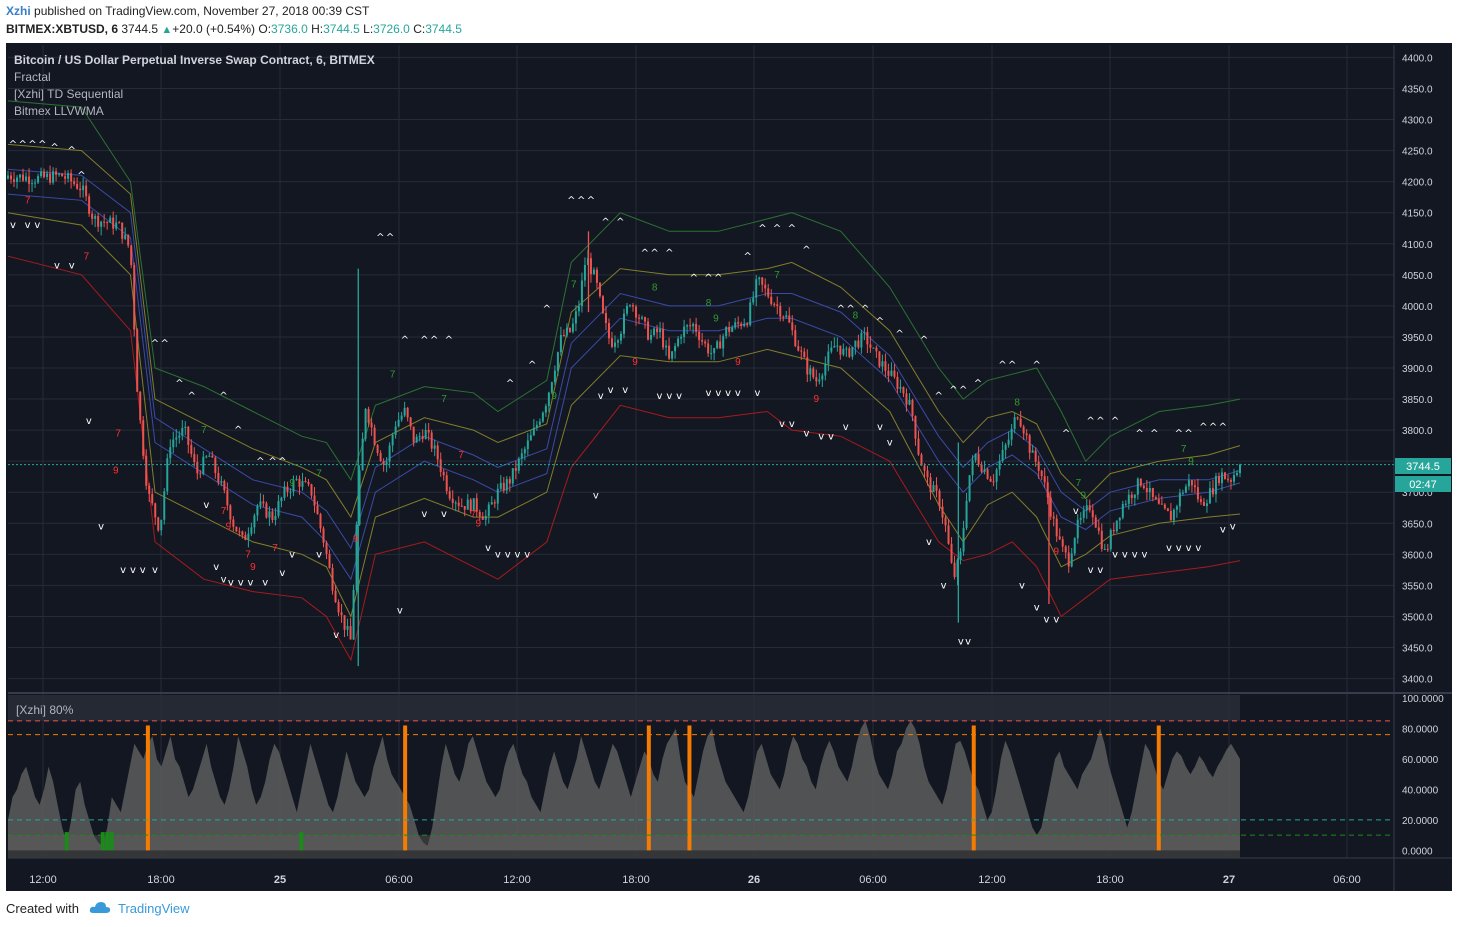 Image resolution: width=1458 pixels, height=927 pixels. Describe the element at coordinates (18, 11) in the screenshot. I see `author-link: Xzhi` at that location.